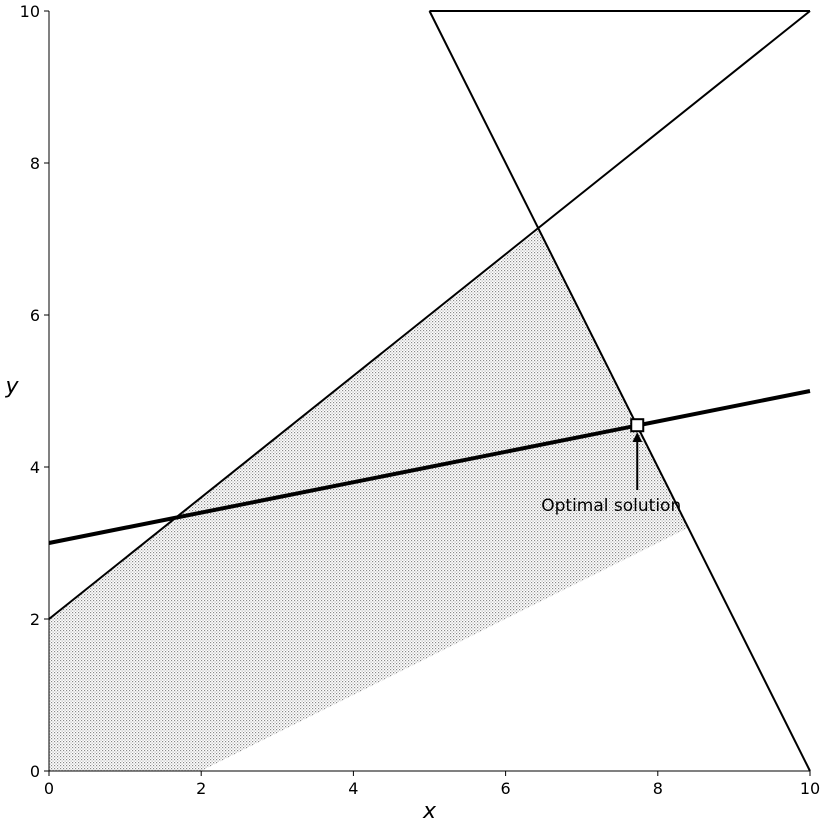 Image resolution: width=828 pixels, height=828 pixels. What do you see at coordinates (35, 771) in the screenshot?
I see `y-tick-label: 0` at bounding box center [35, 771].